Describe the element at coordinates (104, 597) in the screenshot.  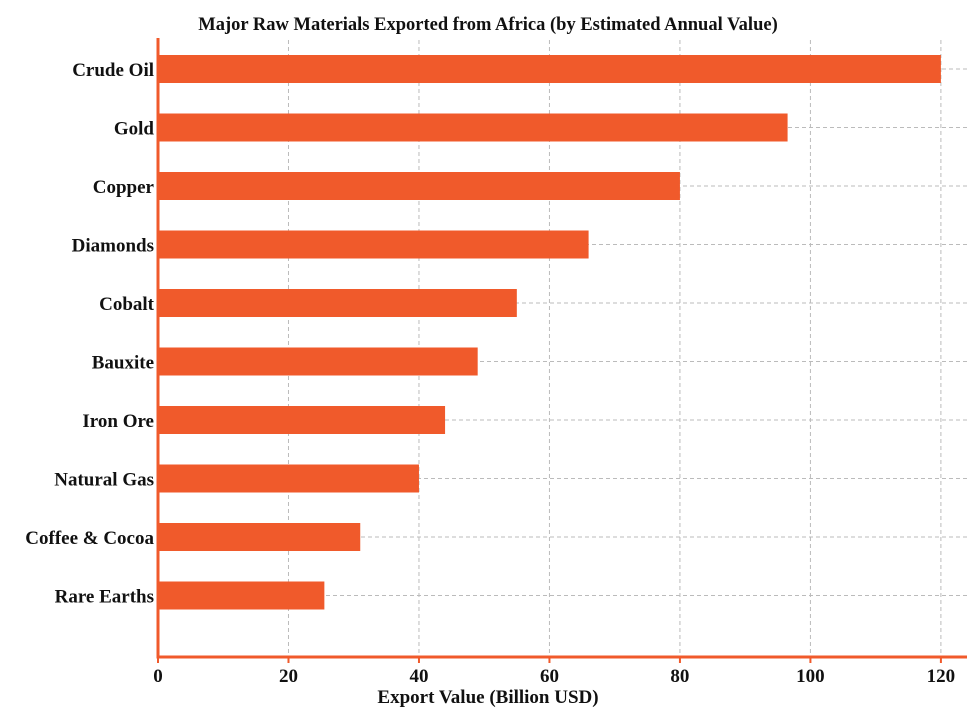
I see `category-label-9: Rare Earths` at that location.